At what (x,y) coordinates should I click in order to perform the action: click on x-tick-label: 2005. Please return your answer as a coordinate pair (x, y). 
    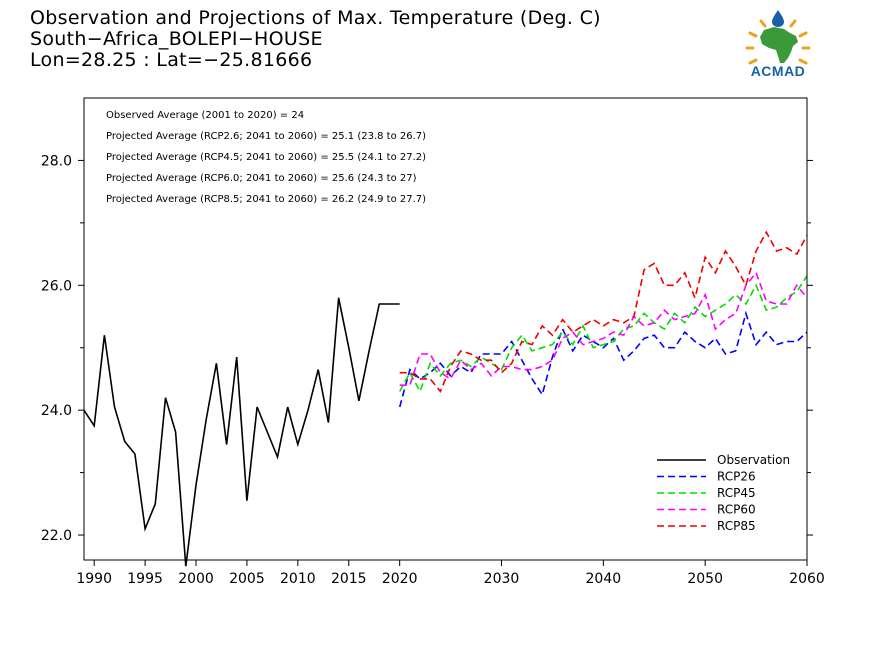
    Looking at the image, I should click on (247, 579).